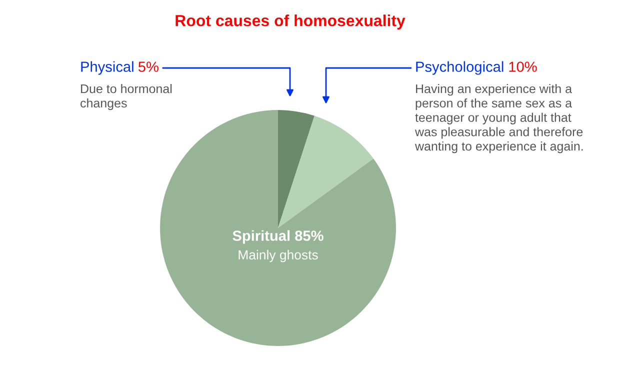  What do you see at coordinates (523, 67) in the screenshot?
I see `data-label: 10%` at bounding box center [523, 67].